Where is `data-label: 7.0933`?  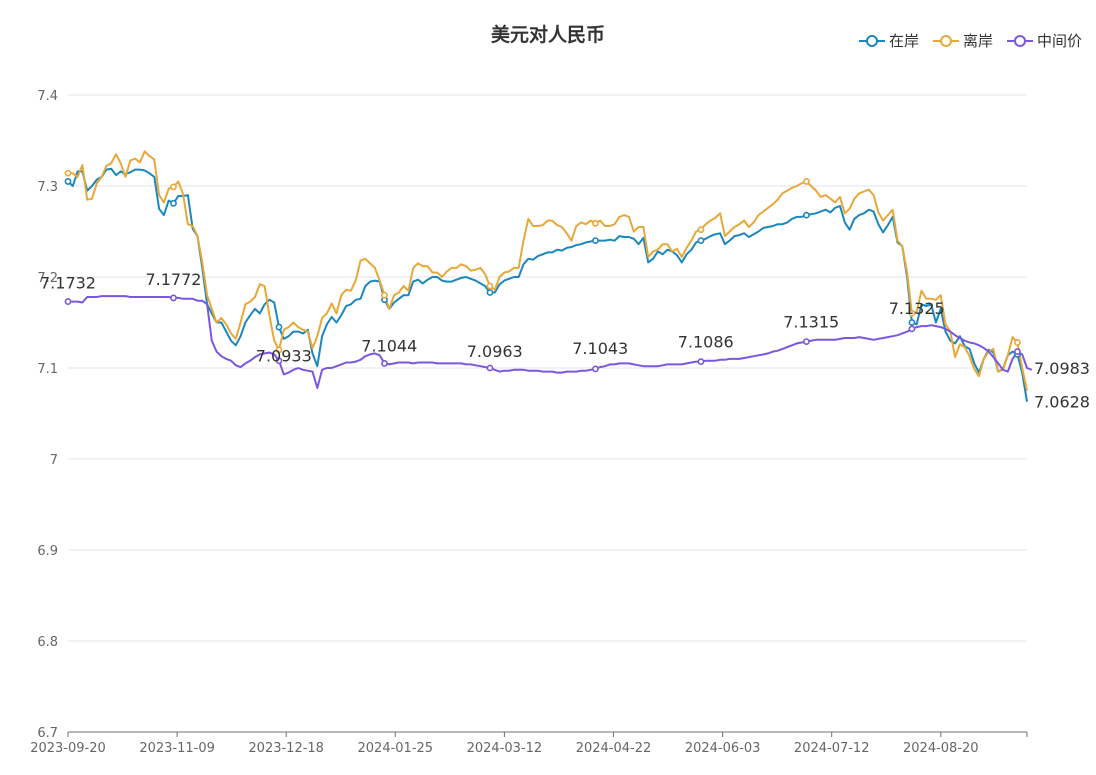
data-label: 7.0933 is located at coordinates (284, 355).